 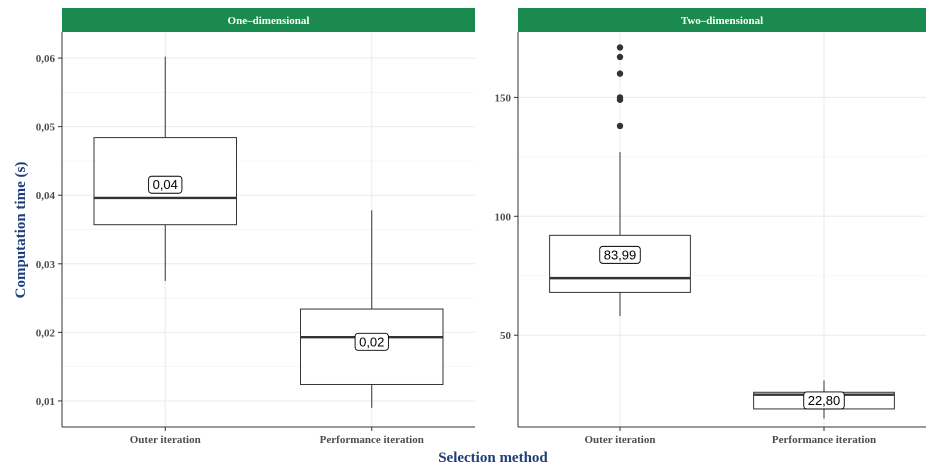 What do you see at coordinates (46, 196) in the screenshot?
I see `y-tick-label: 0,04` at bounding box center [46, 196].